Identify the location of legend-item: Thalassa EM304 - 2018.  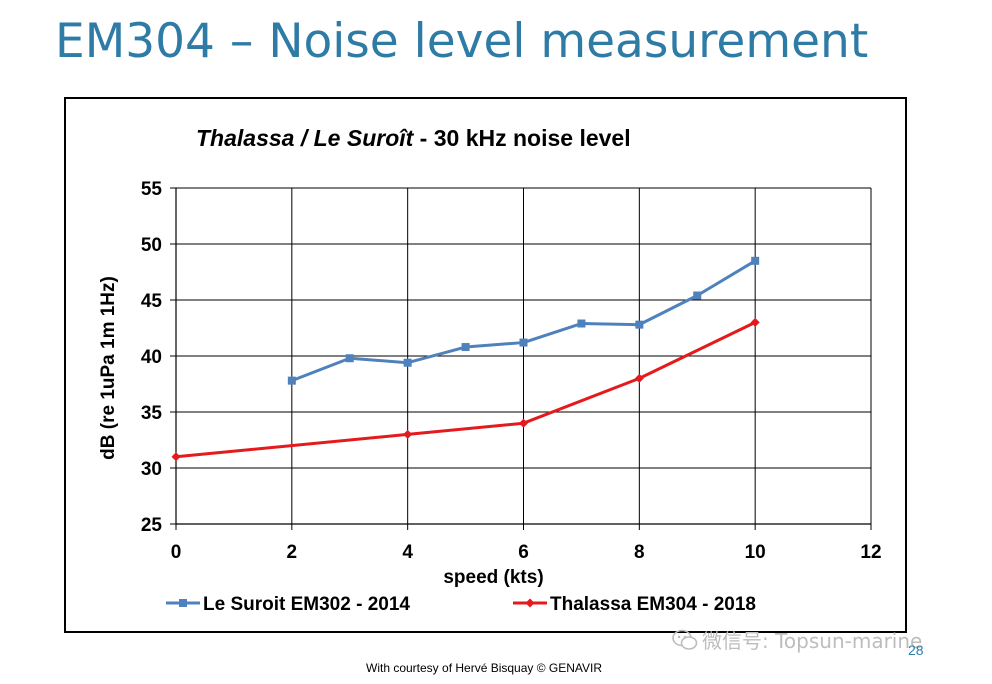
(634, 604).